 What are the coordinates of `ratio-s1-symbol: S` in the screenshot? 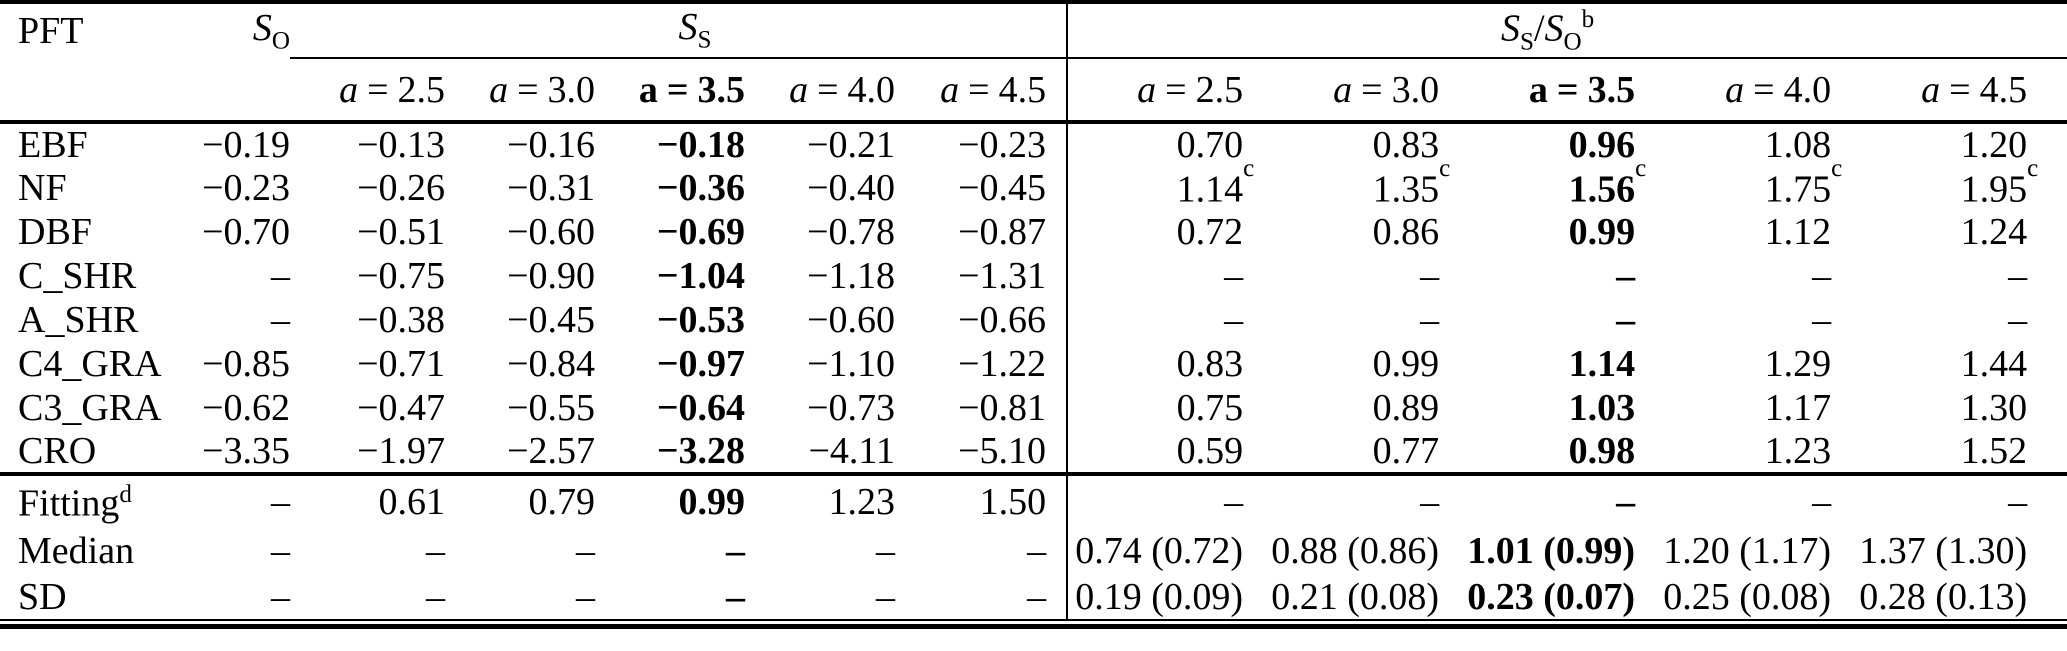 It's located at (1510, 28).